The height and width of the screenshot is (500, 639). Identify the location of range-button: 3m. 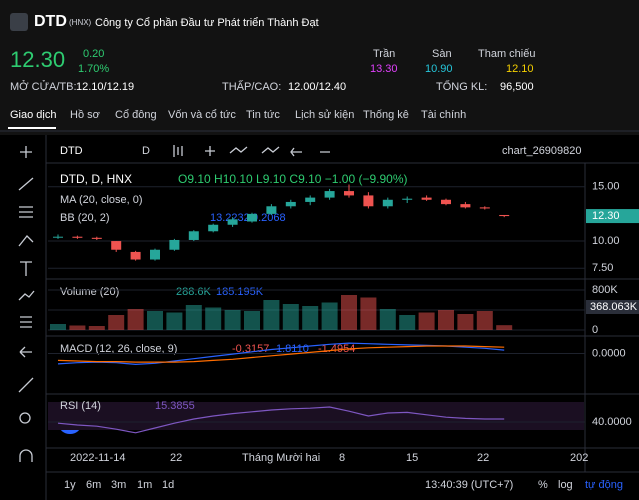
(118, 485).